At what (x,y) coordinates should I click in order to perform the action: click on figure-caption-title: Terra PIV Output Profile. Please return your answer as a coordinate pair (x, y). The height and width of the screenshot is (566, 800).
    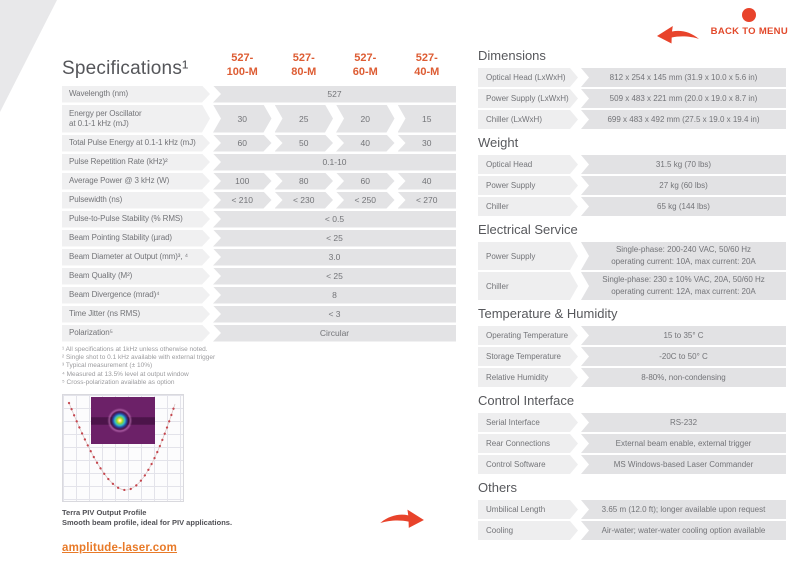
    Looking at the image, I should click on (104, 512).